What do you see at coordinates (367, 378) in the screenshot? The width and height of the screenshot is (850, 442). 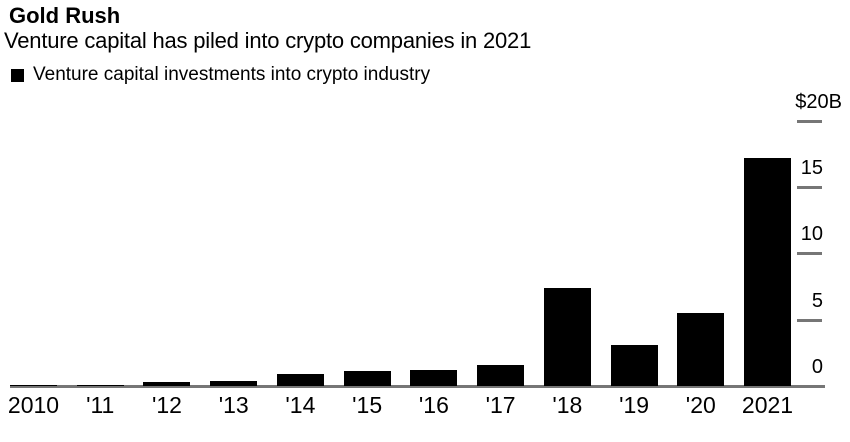 I see `bar-2015` at bounding box center [367, 378].